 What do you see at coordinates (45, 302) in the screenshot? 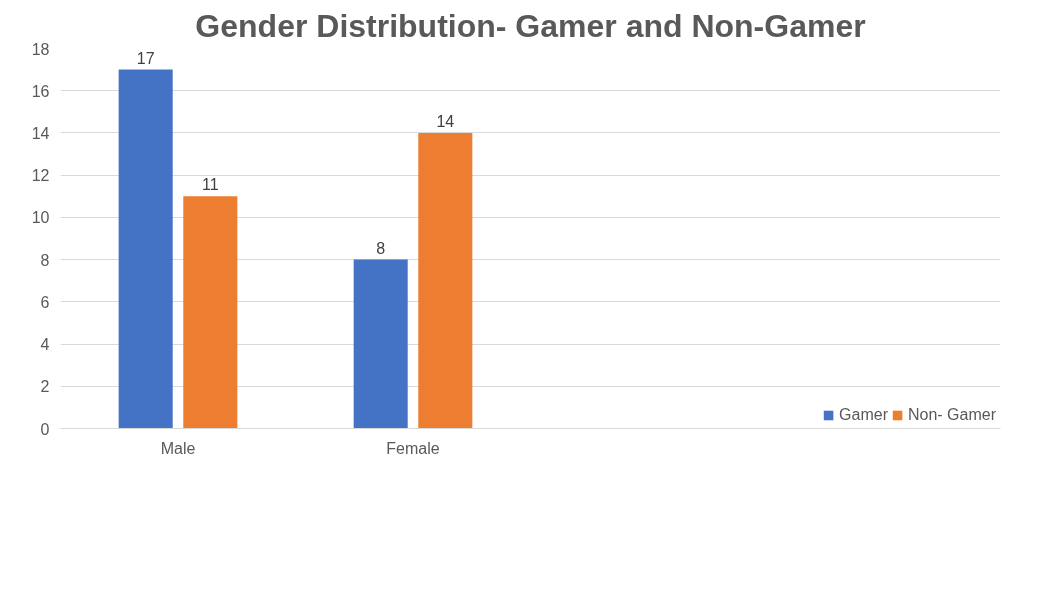
I see `y-tick-label: 6` at bounding box center [45, 302].